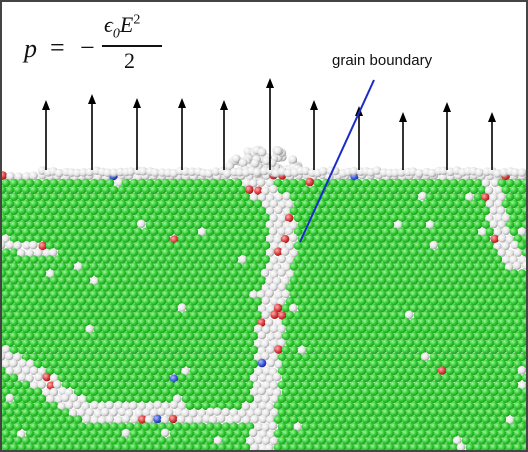 The image size is (528, 452). Describe the element at coordinates (270, 83) in the screenshot. I see `pressure-arrow-head` at that location.